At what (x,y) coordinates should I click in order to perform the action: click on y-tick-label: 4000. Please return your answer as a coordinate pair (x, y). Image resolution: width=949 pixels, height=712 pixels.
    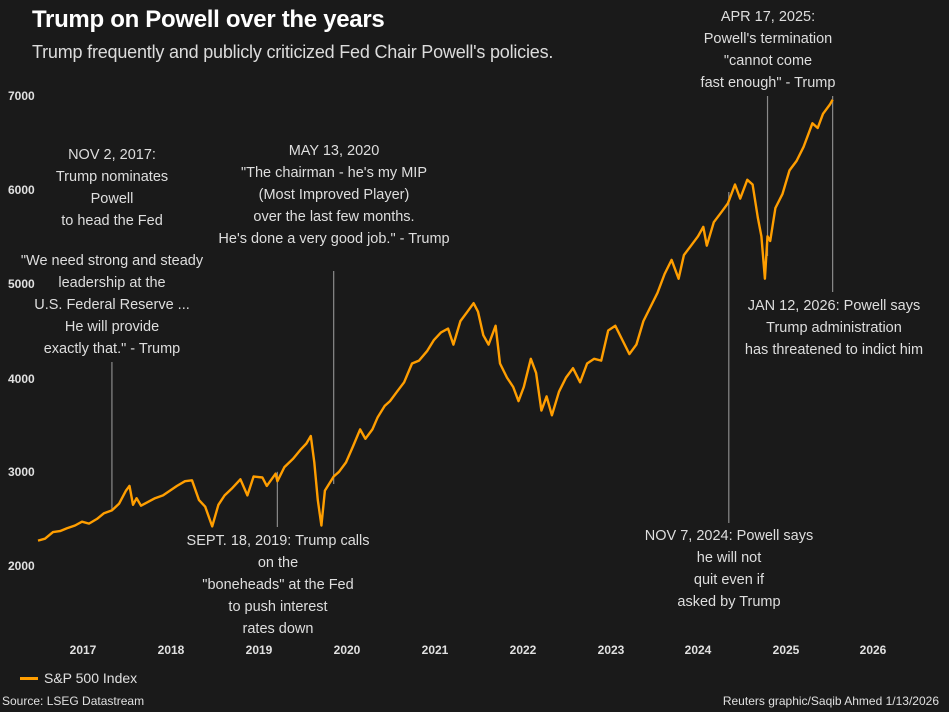
    Looking at the image, I should click on (21, 379).